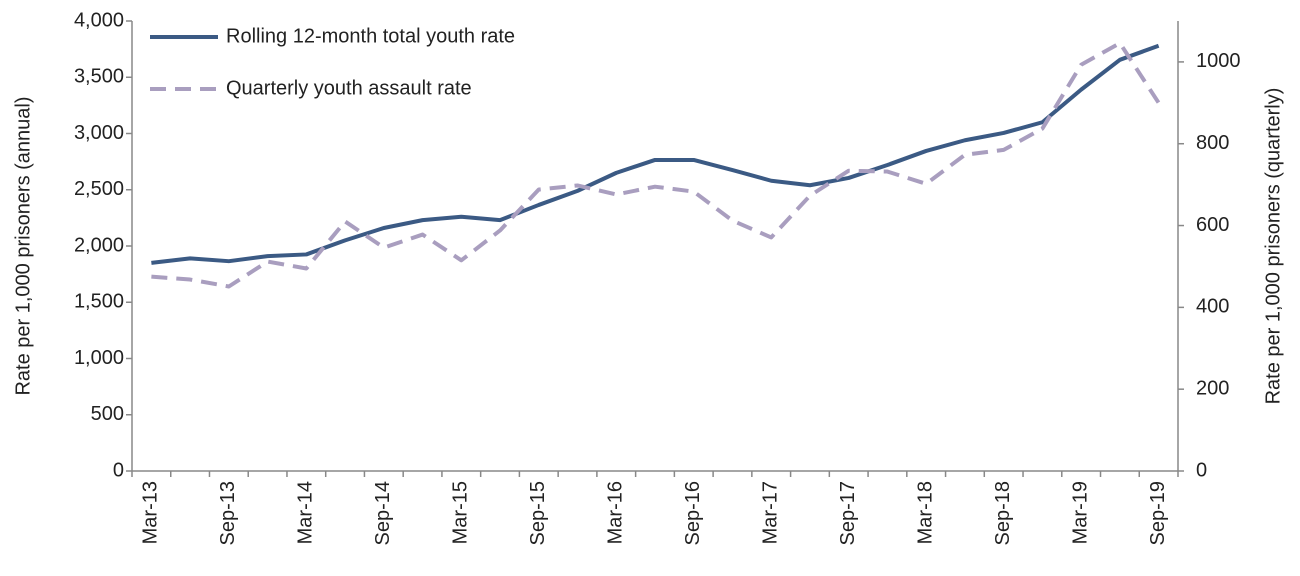 The image size is (1300, 576). I want to click on x-tick-label: Mar-18, so click(925, 512).